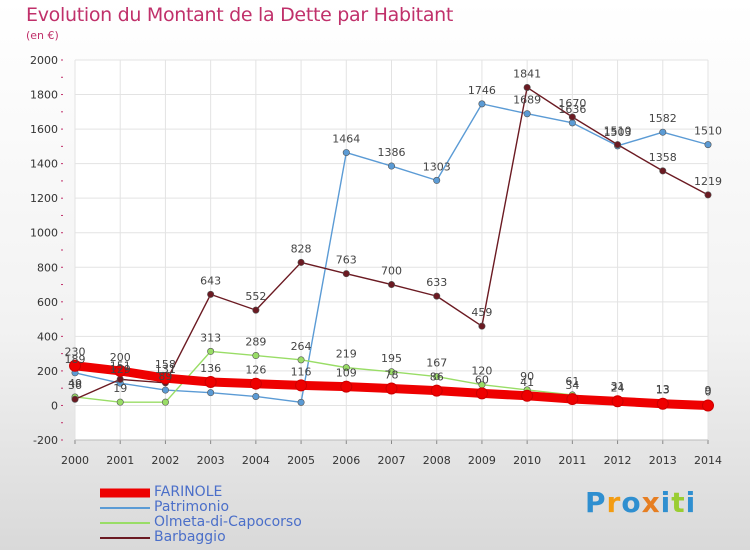  Describe the element at coordinates (631, 502) in the screenshot. I see `logo-letter: o` at that location.